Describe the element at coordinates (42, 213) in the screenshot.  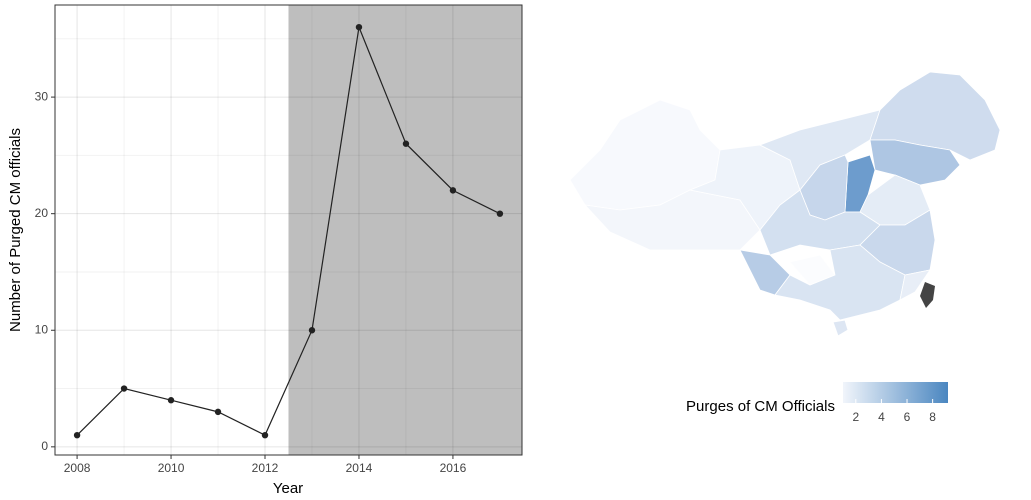
I see `y-tick-label: 20` at that location.